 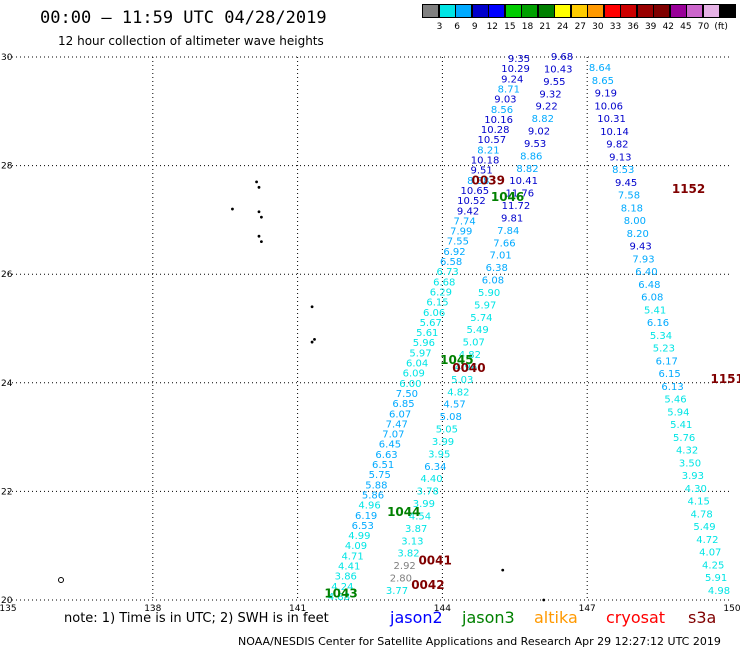 I want to click on color-scale-label: 12, so click(x=492, y=27).